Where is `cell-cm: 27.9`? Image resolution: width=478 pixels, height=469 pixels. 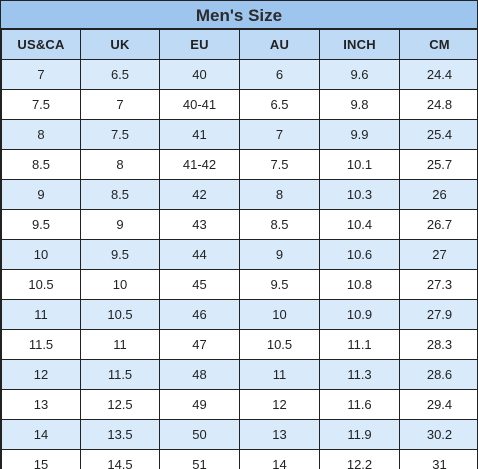
cell-cm: 27.9 is located at coordinates (438, 314).